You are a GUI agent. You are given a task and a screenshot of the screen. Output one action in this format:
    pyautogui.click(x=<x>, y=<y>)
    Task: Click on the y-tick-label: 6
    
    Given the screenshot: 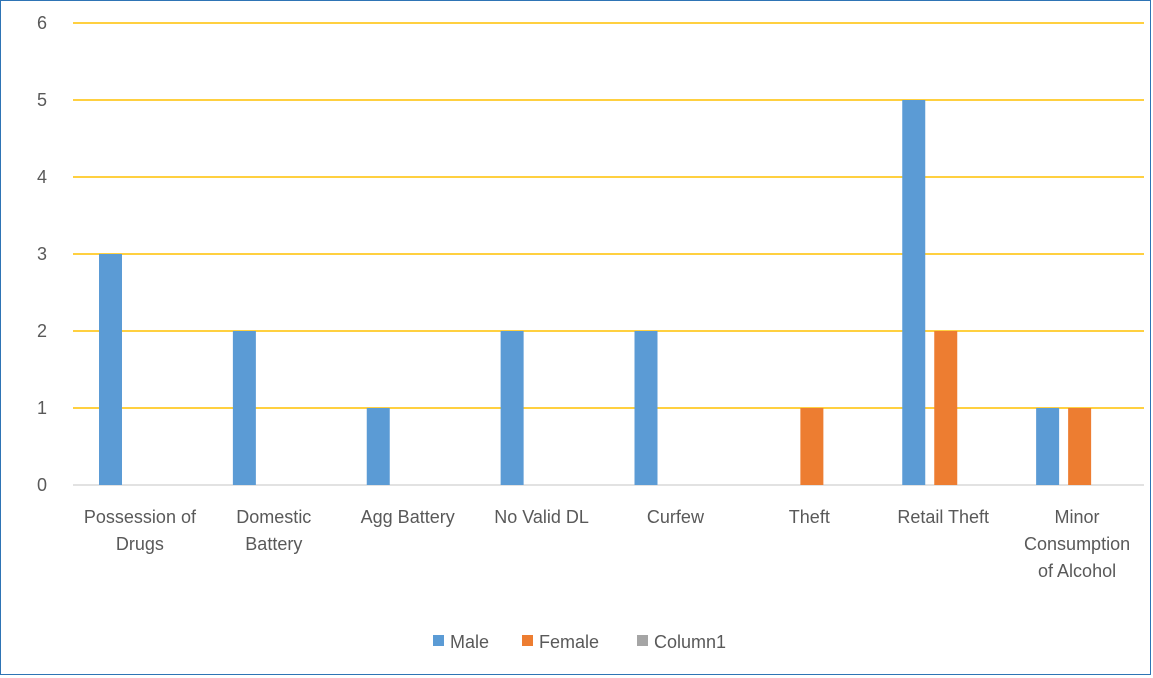 What is the action you would take?
    pyautogui.click(x=42, y=23)
    